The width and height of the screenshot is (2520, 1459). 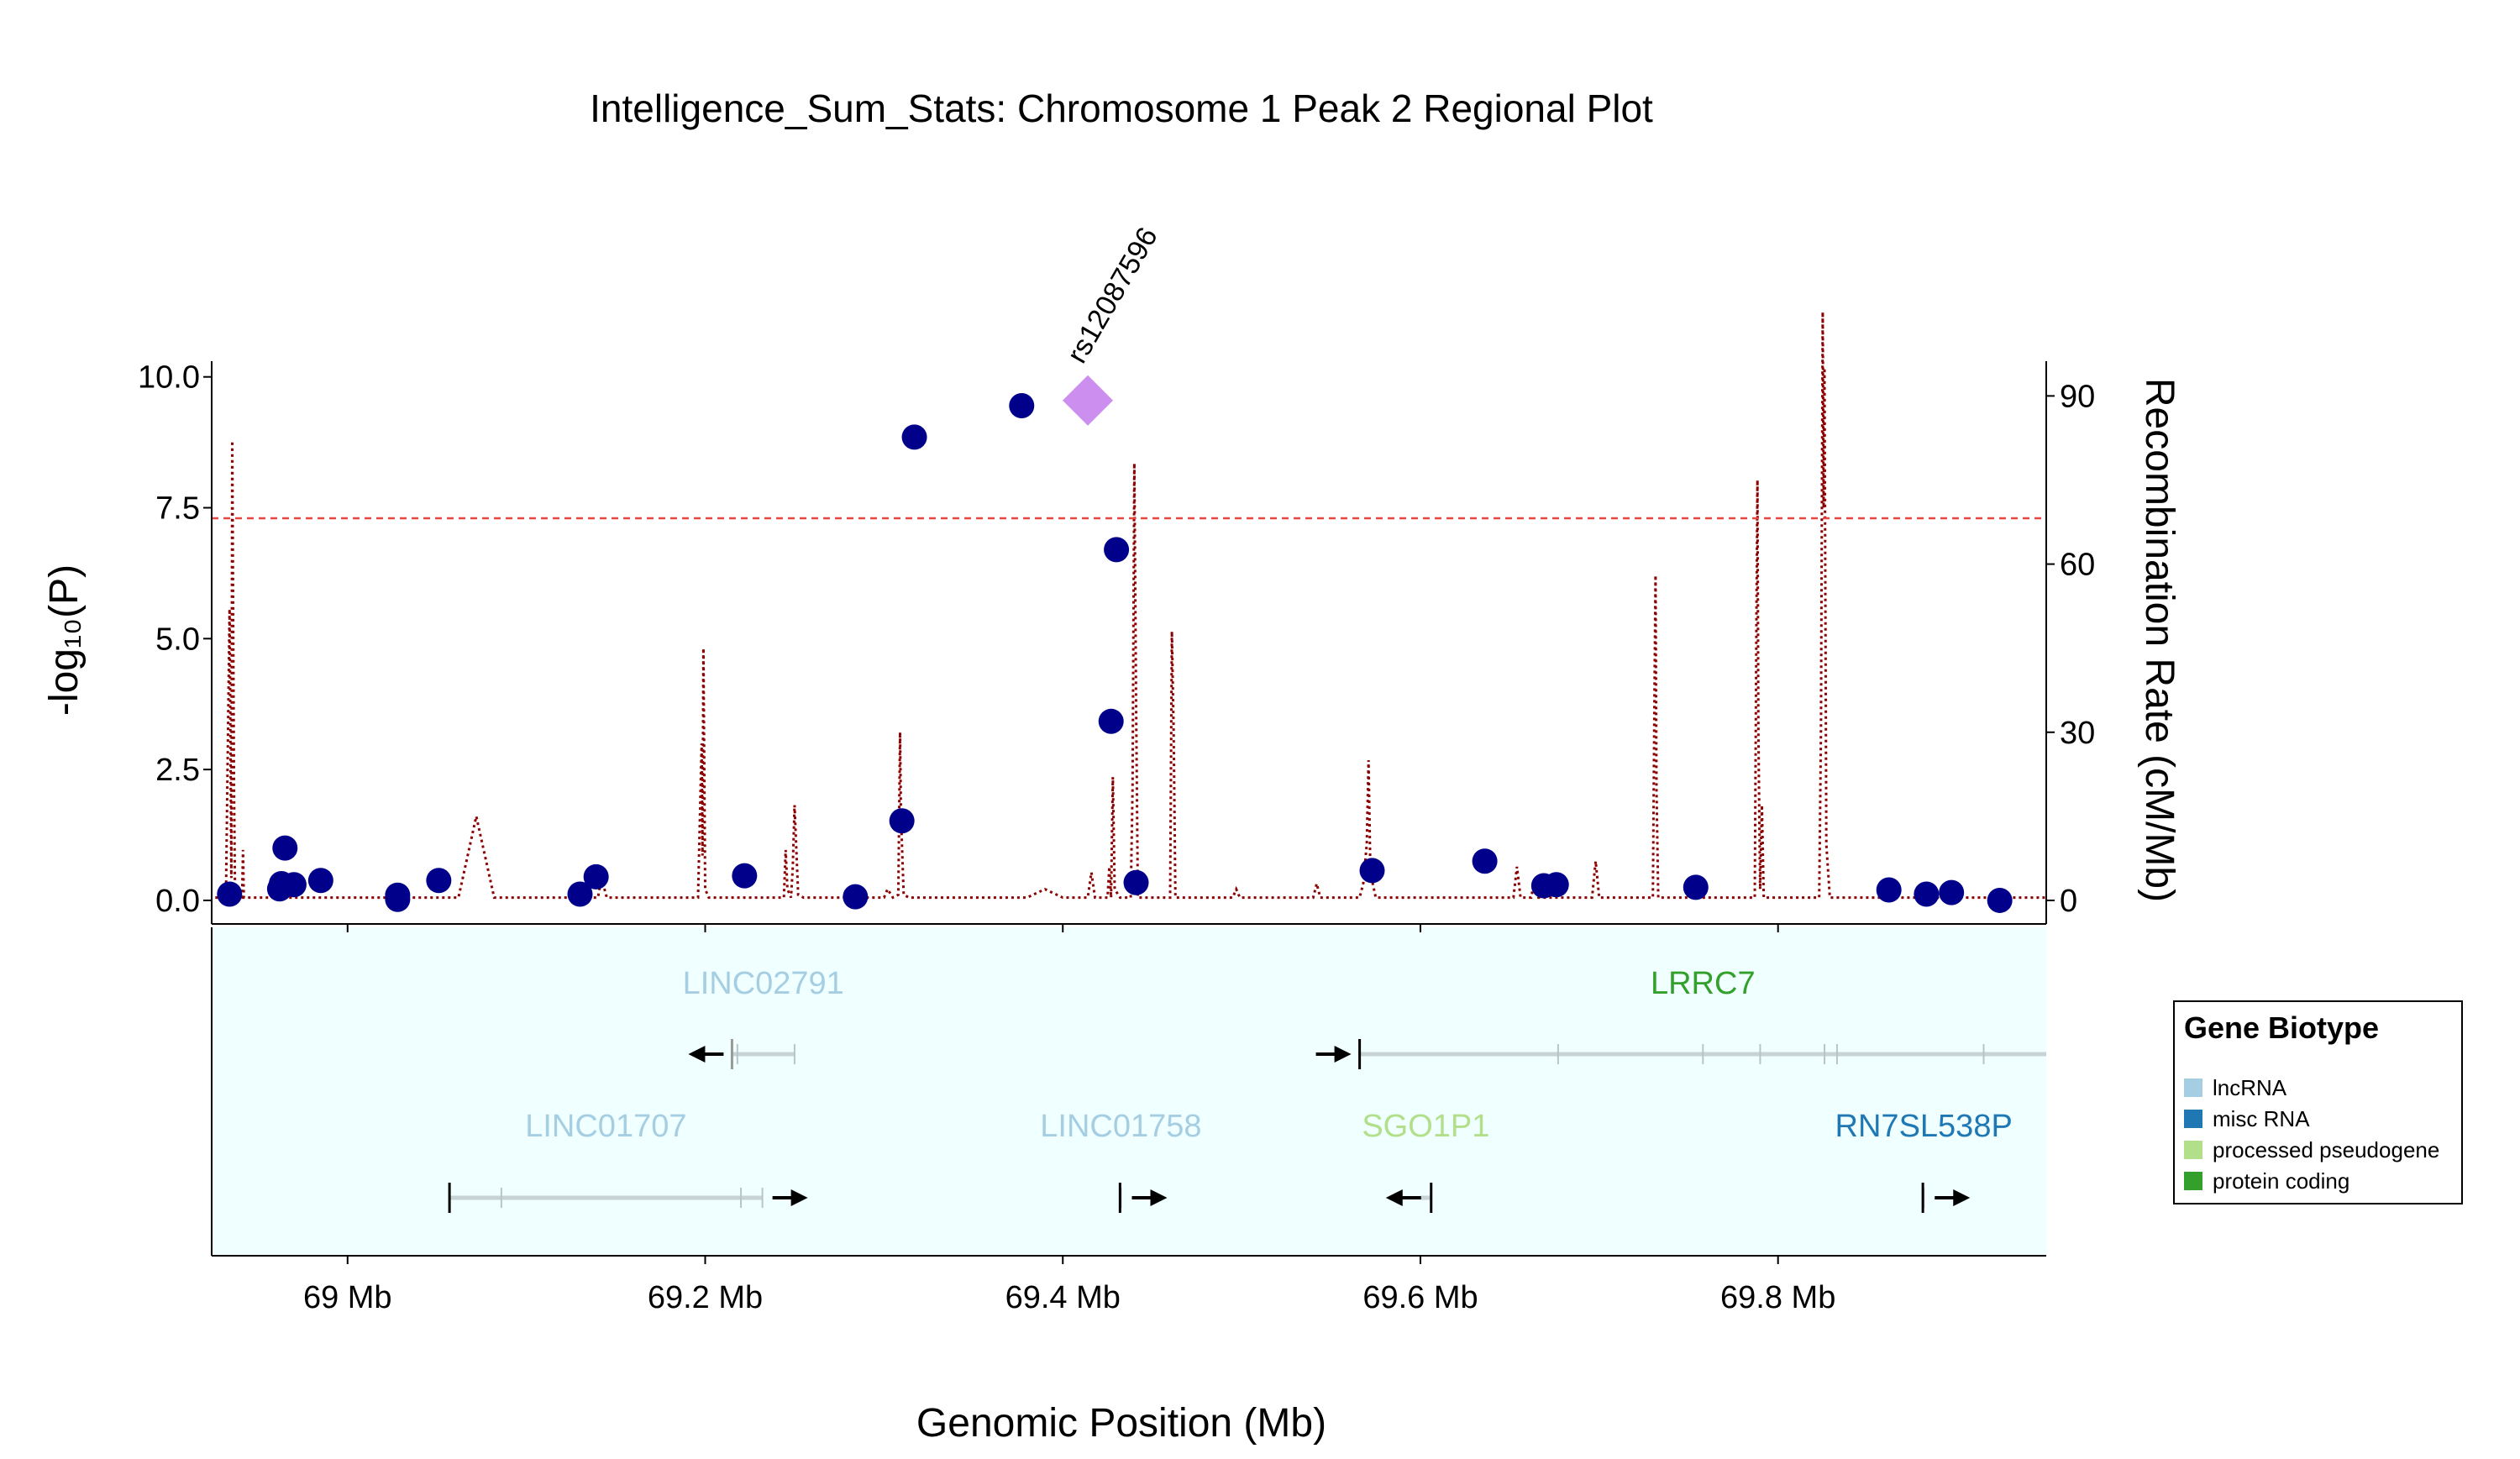 What do you see at coordinates (2281, 1027) in the screenshot?
I see `legend-title: Gene Biotype` at bounding box center [2281, 1027].